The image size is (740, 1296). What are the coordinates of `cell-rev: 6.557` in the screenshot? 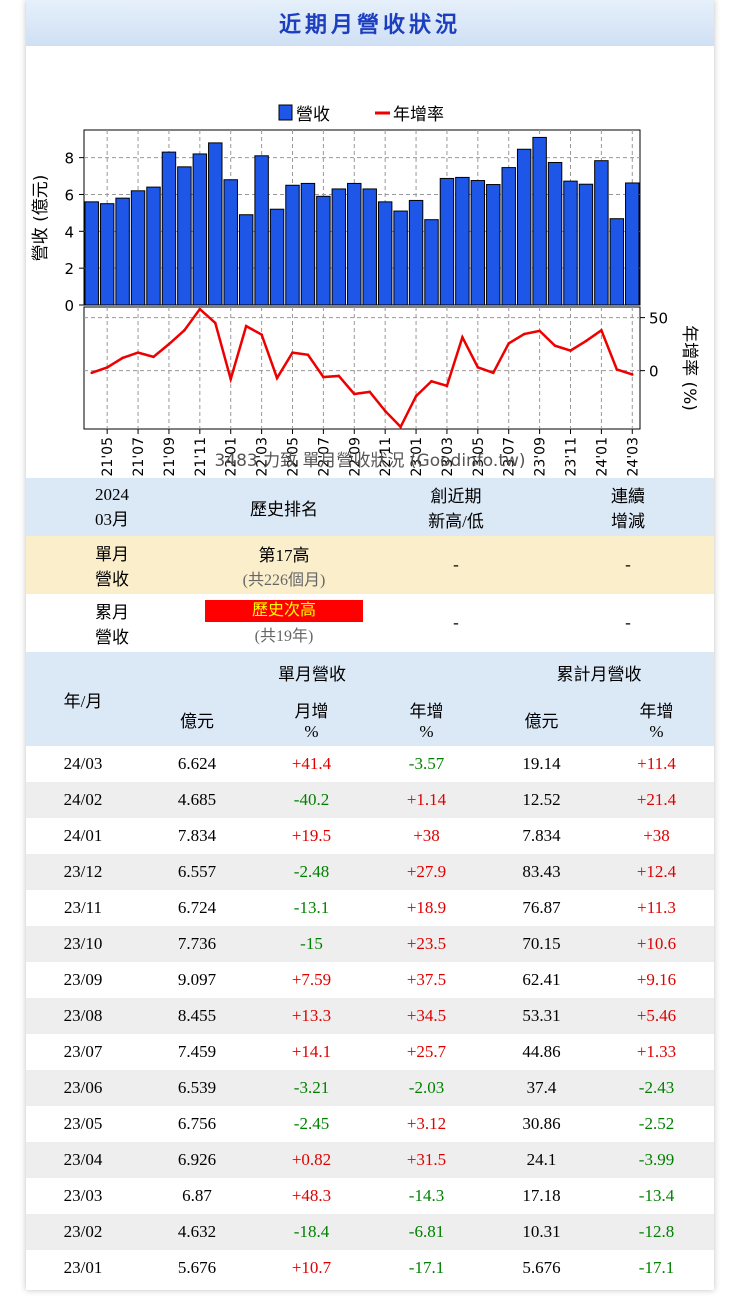 It's located at (197, 872).